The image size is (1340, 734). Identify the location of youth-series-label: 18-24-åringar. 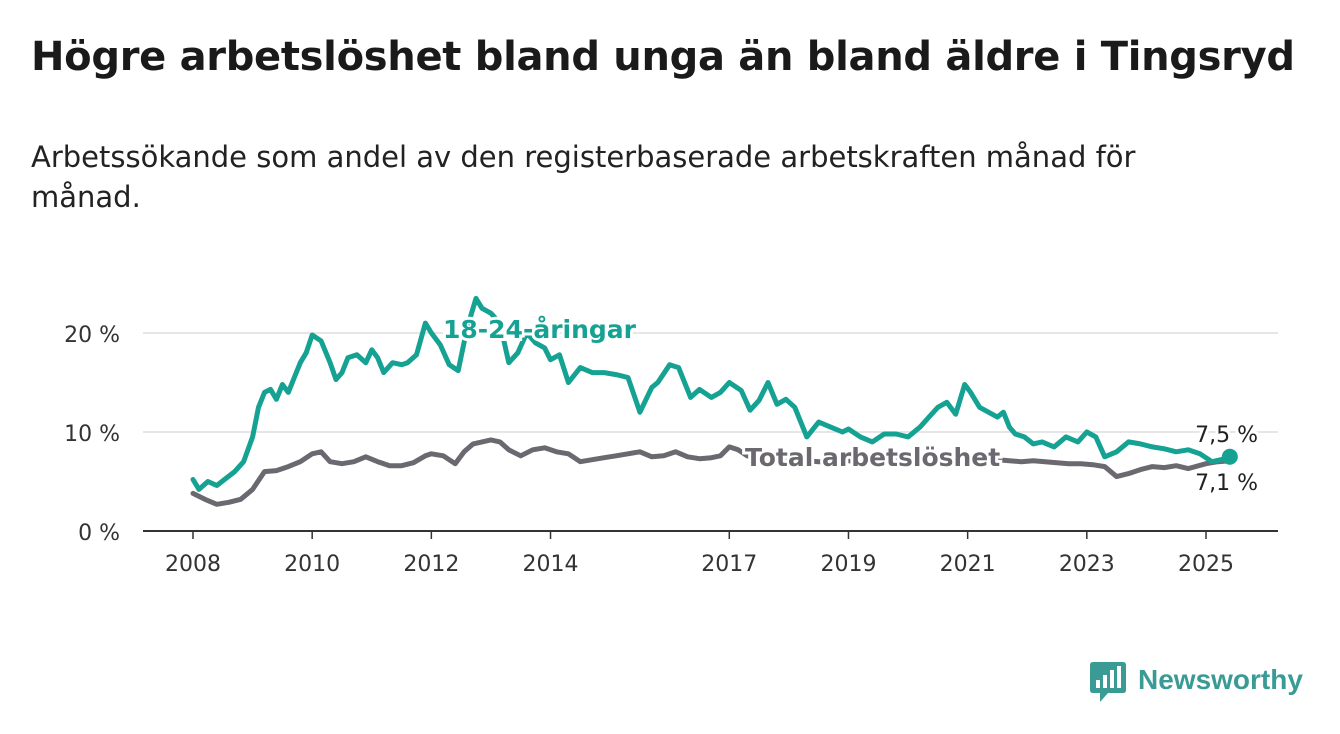
(540, 329).